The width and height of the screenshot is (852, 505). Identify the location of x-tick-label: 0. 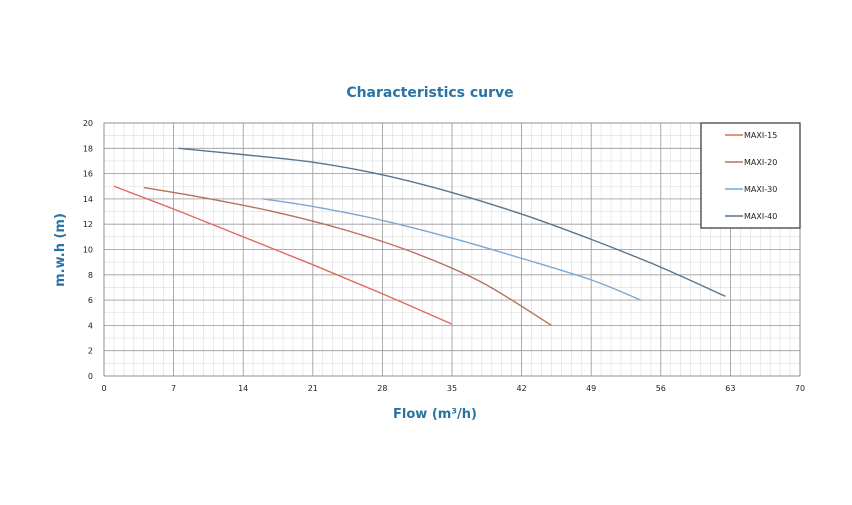
(103, 388).